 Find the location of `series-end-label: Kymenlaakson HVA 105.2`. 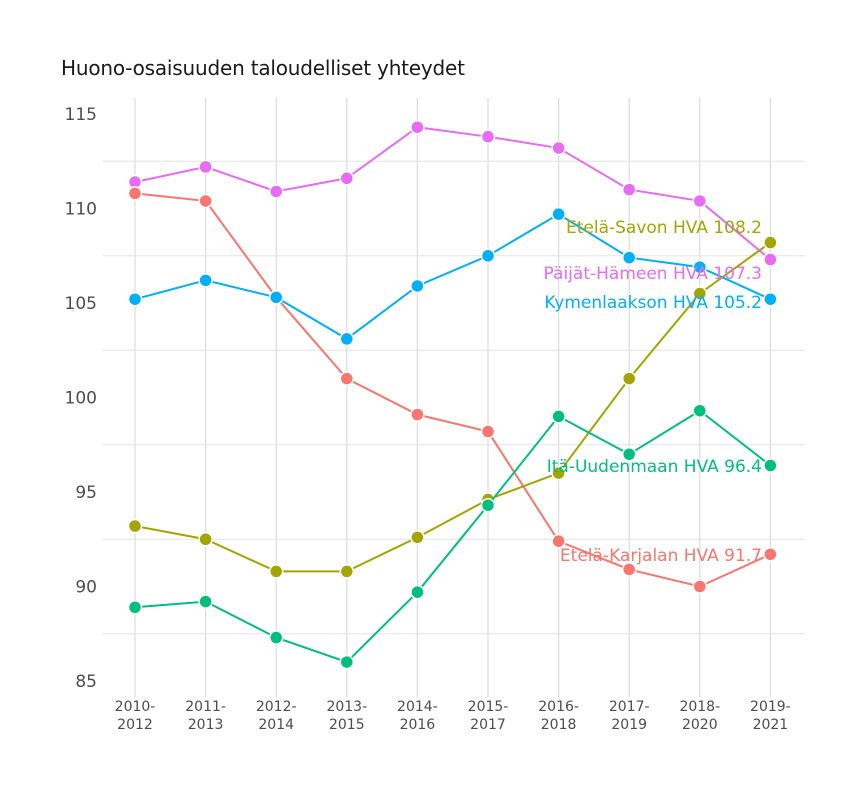

series-end-label: Kymenlaakson HVA 105.2 is located at coordinates (653, 303).